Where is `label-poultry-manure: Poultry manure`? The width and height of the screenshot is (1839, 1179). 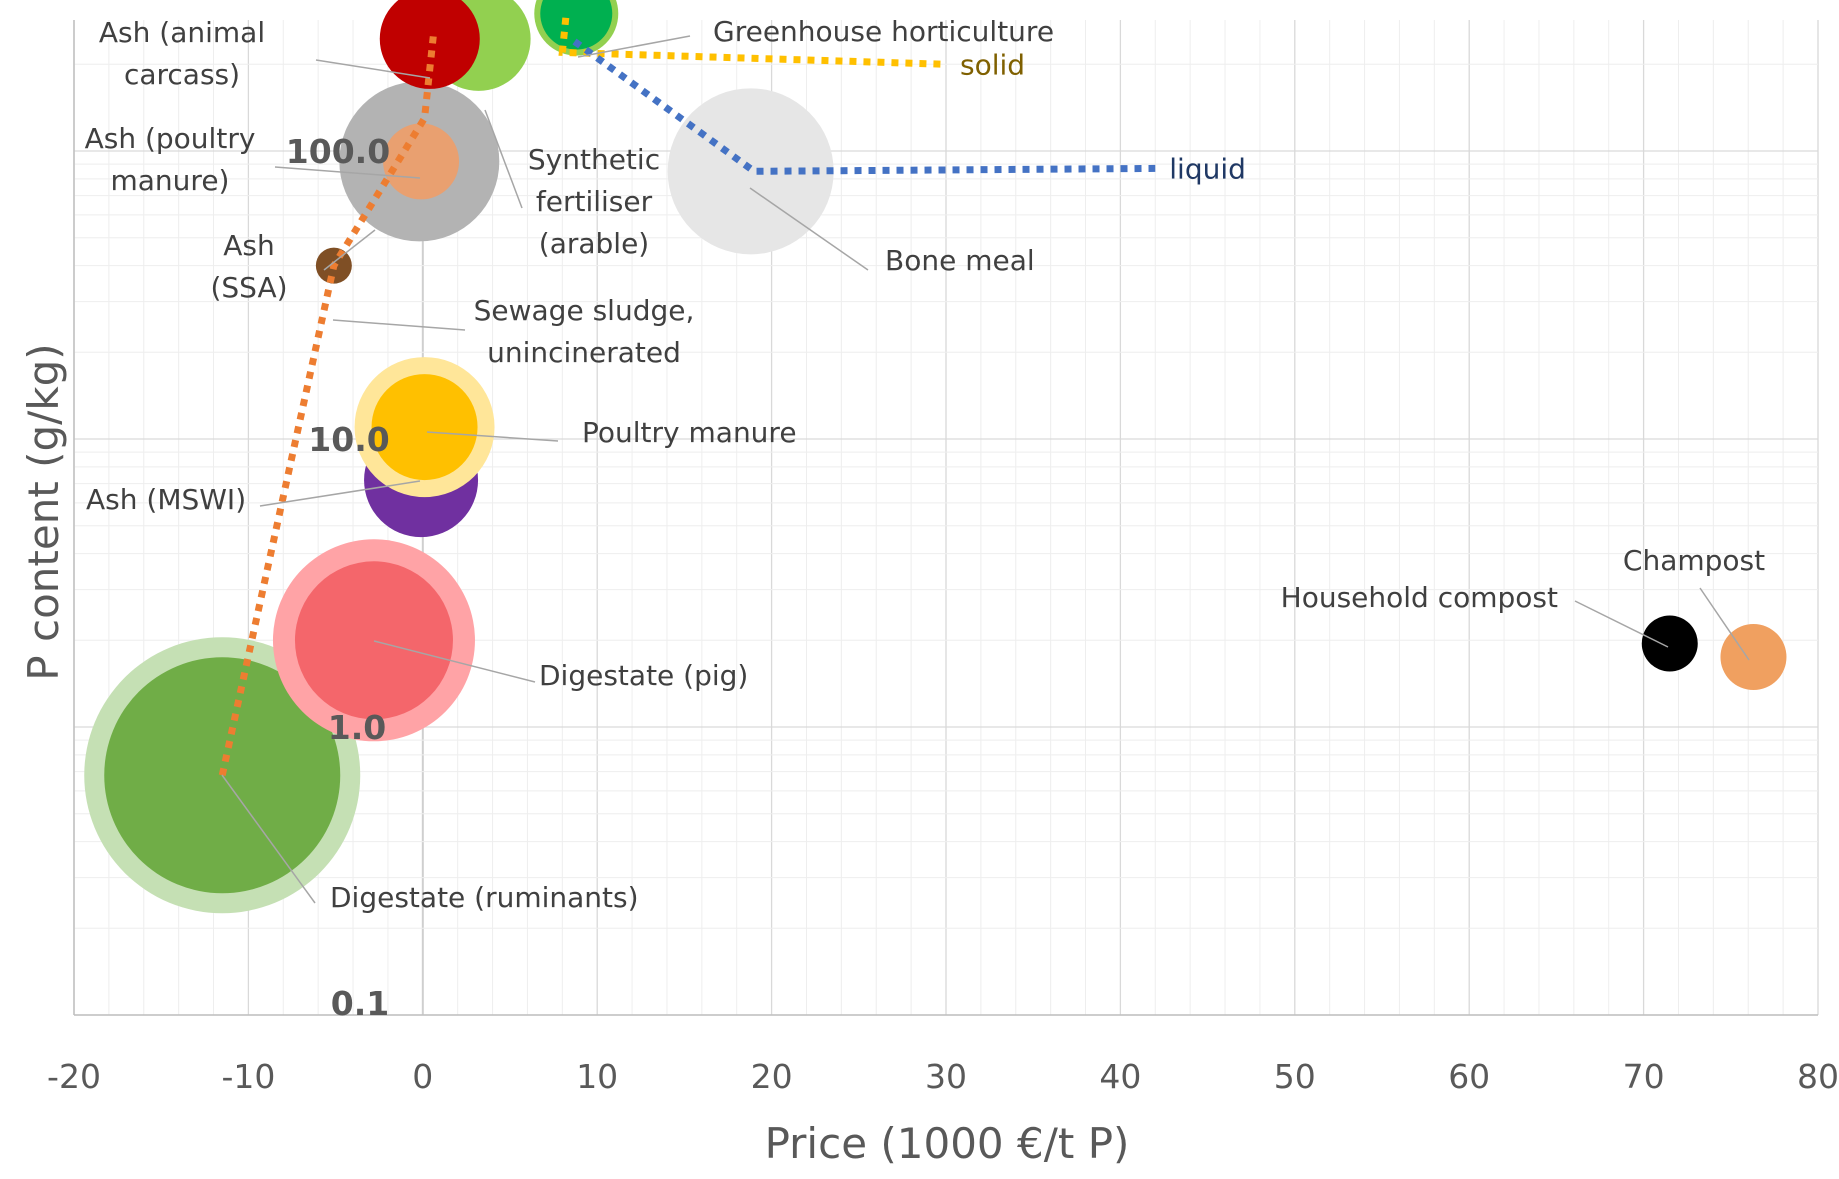 label-poultry-manure: Poultry manure is located at coordinates (689, 432).